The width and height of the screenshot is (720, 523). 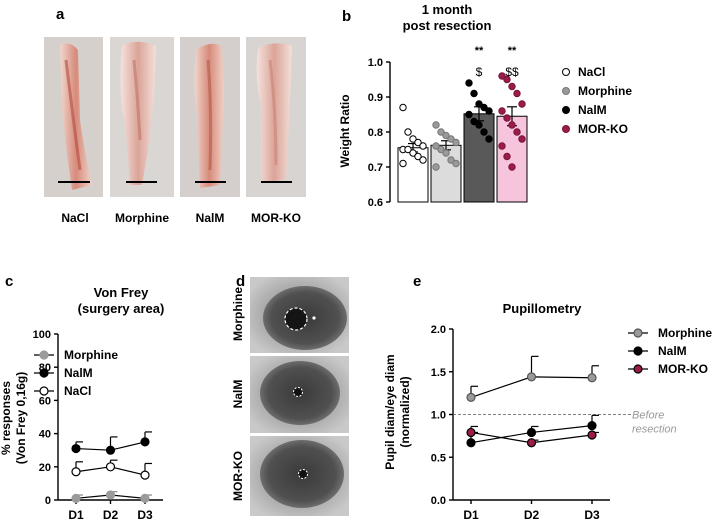 What do you see at coordinates (210, 117) in the screenshot?
I see `tissue-photo-nalm` at bounding box center [210, 117].